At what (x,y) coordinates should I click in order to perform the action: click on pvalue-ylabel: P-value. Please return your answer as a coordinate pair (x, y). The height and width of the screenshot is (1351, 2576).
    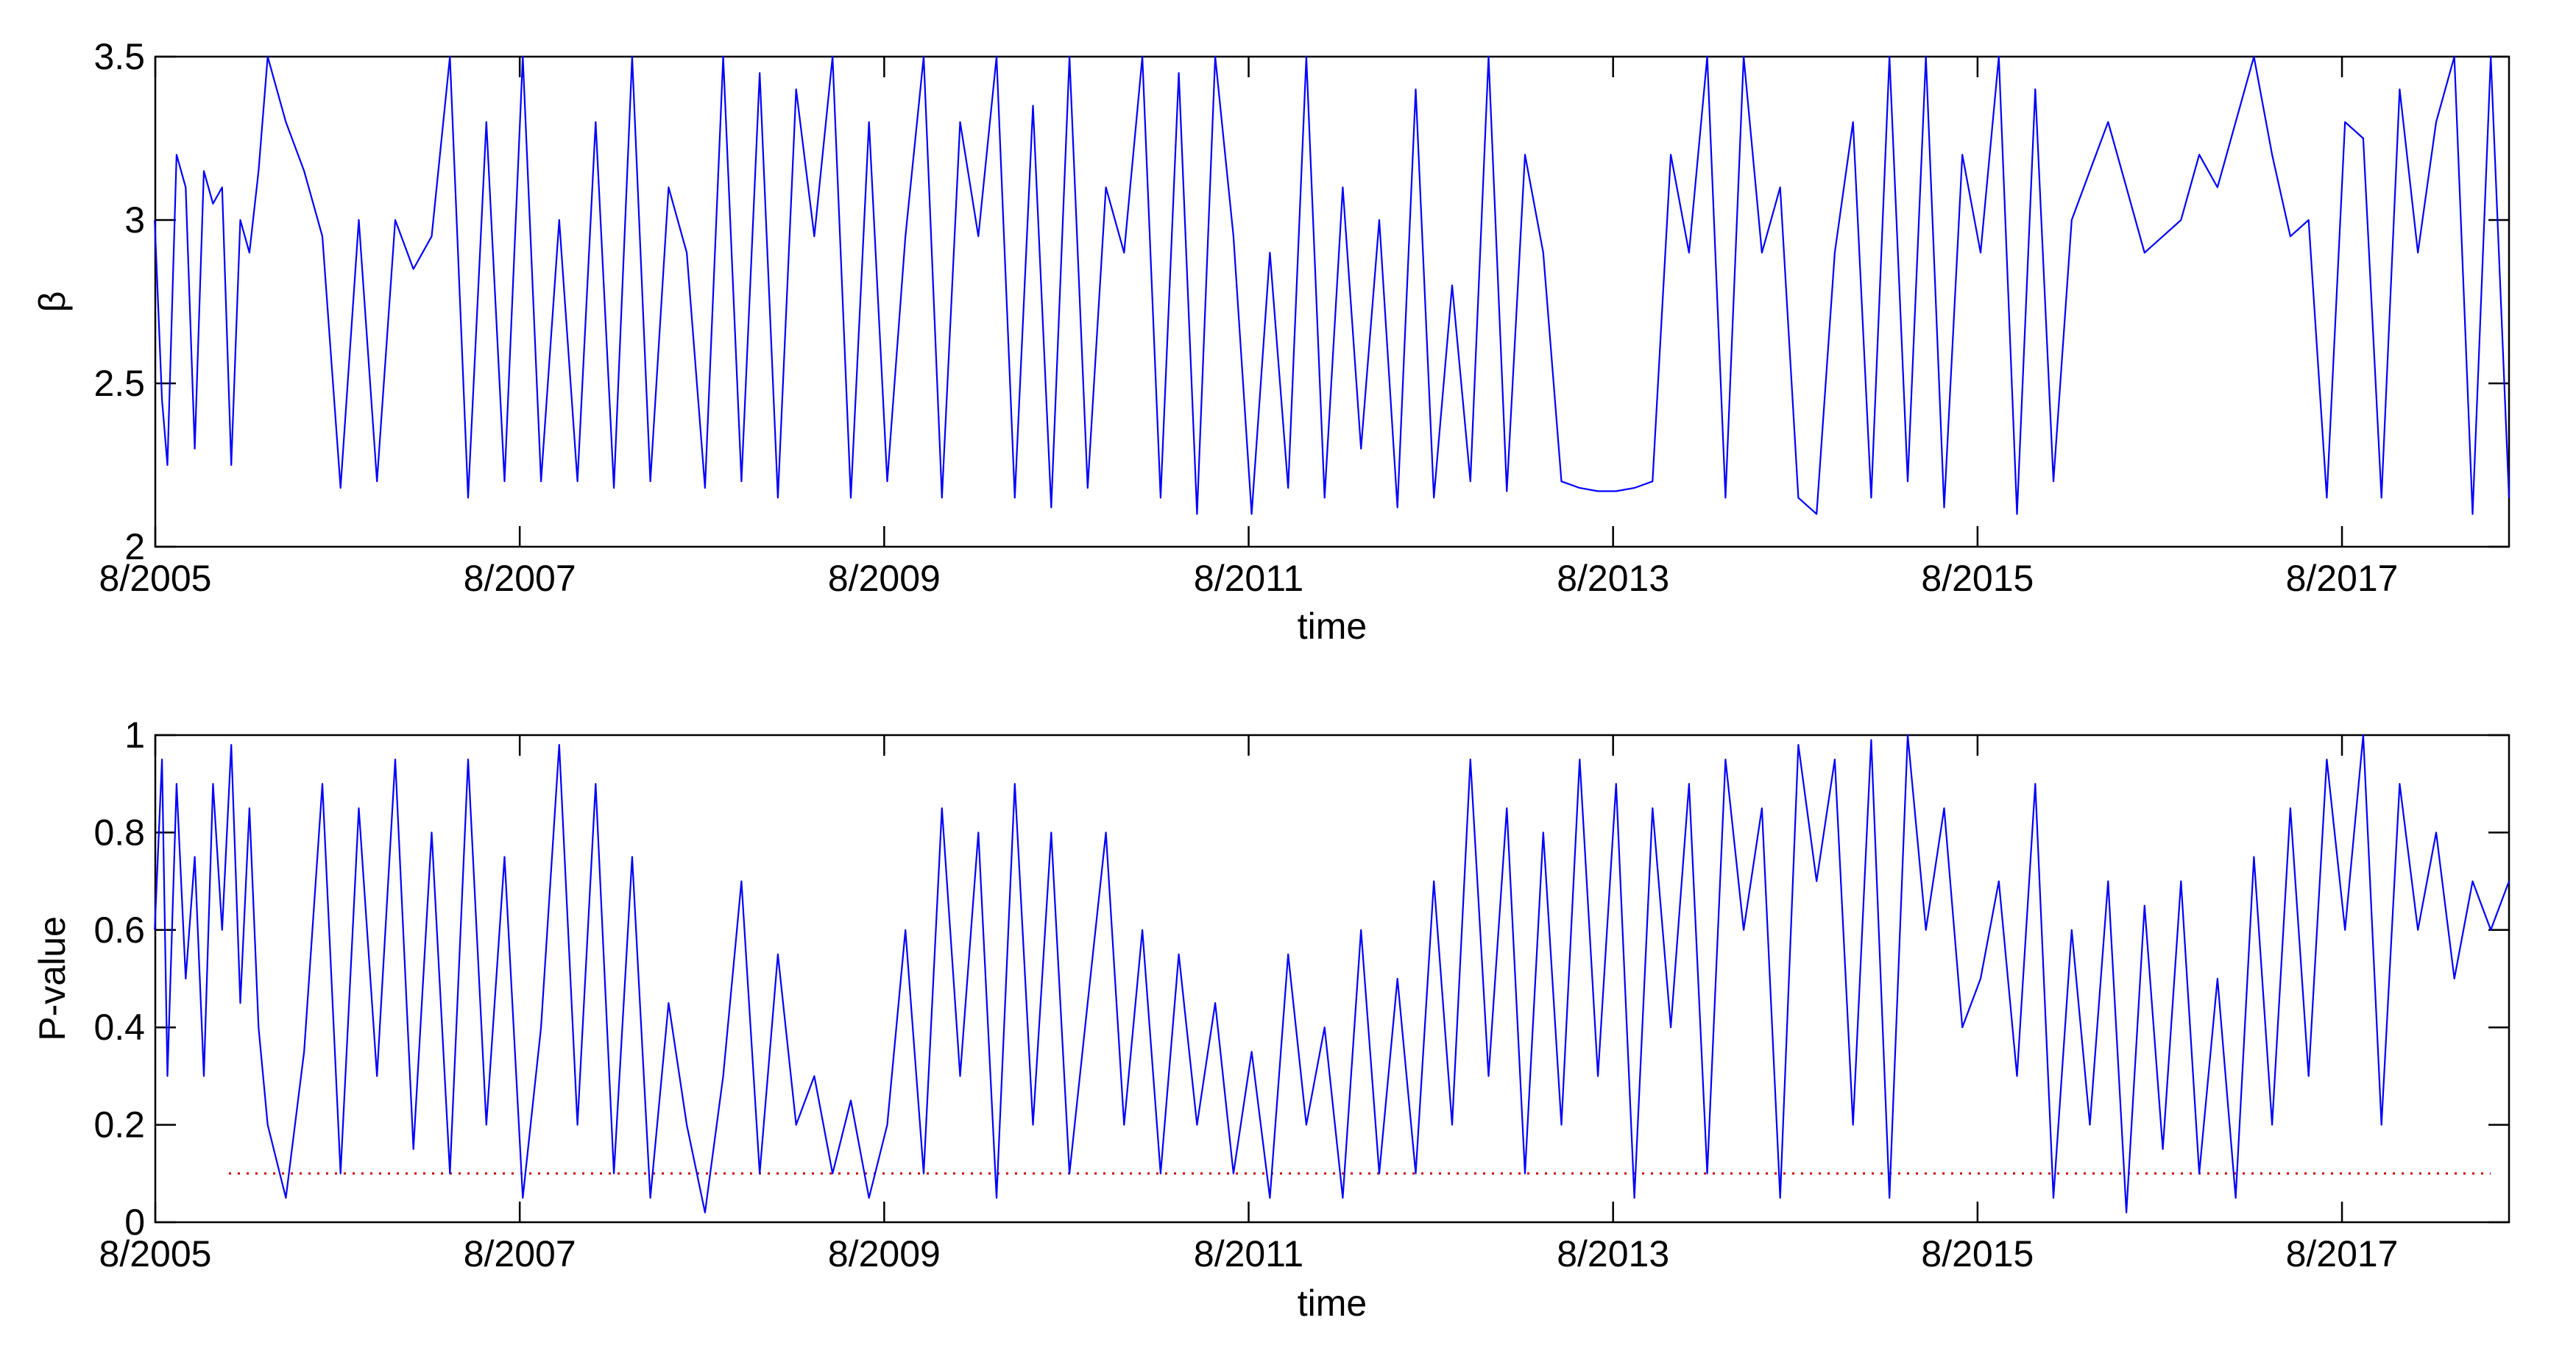
    Looking at the image, I should click on (52, 978).